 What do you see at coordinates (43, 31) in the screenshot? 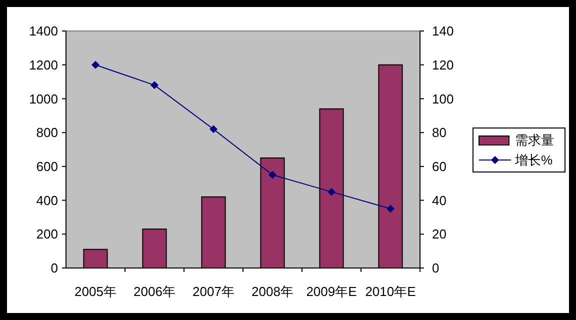
I see `y-tick-label: 1400` at bounding box center [43, 31].